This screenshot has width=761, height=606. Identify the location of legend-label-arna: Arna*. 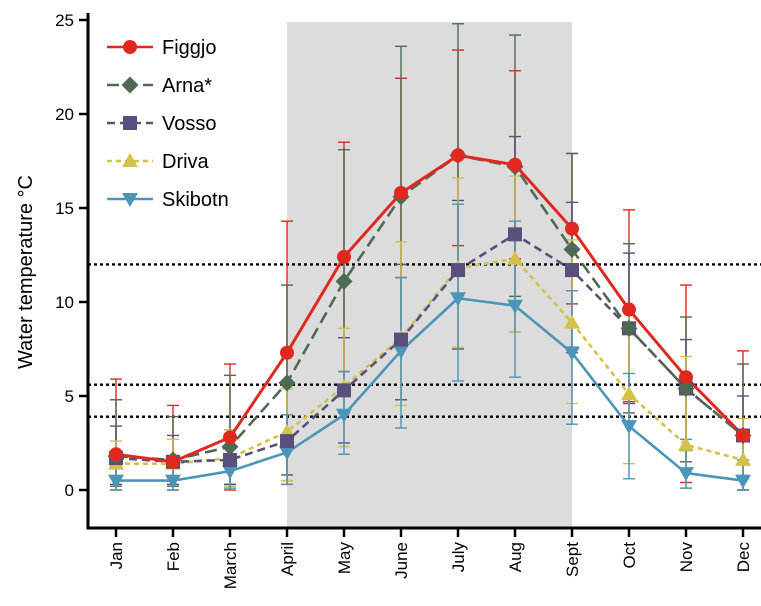
(187, 86).